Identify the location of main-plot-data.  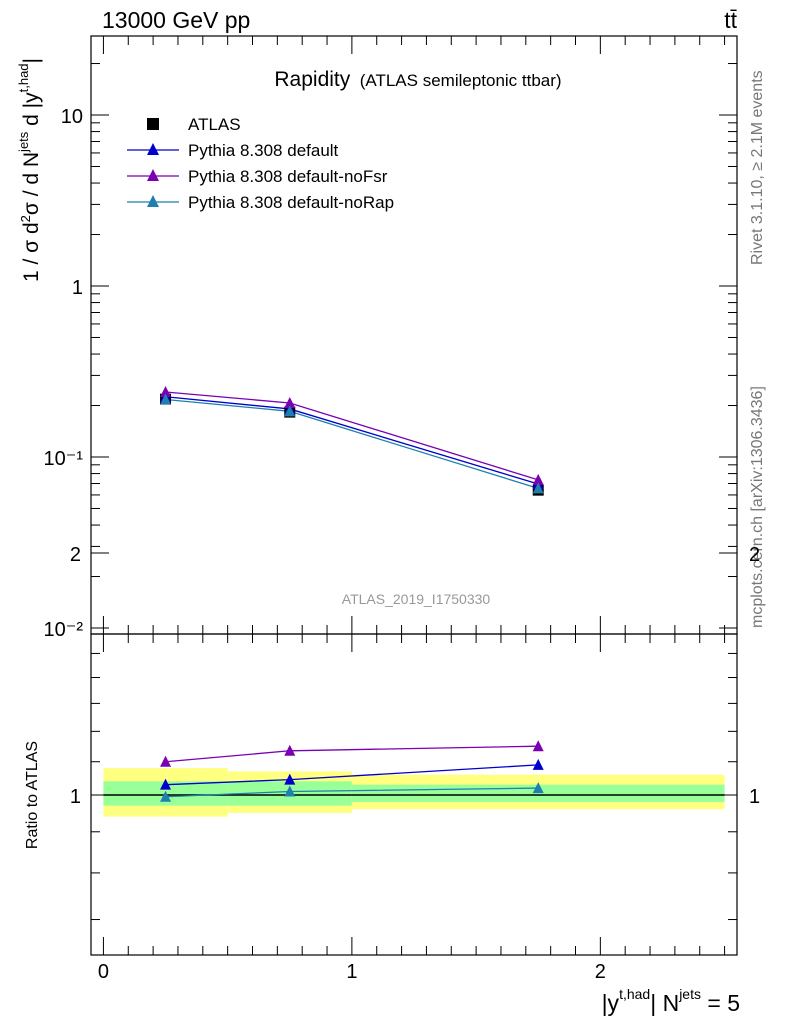
(352, 440).